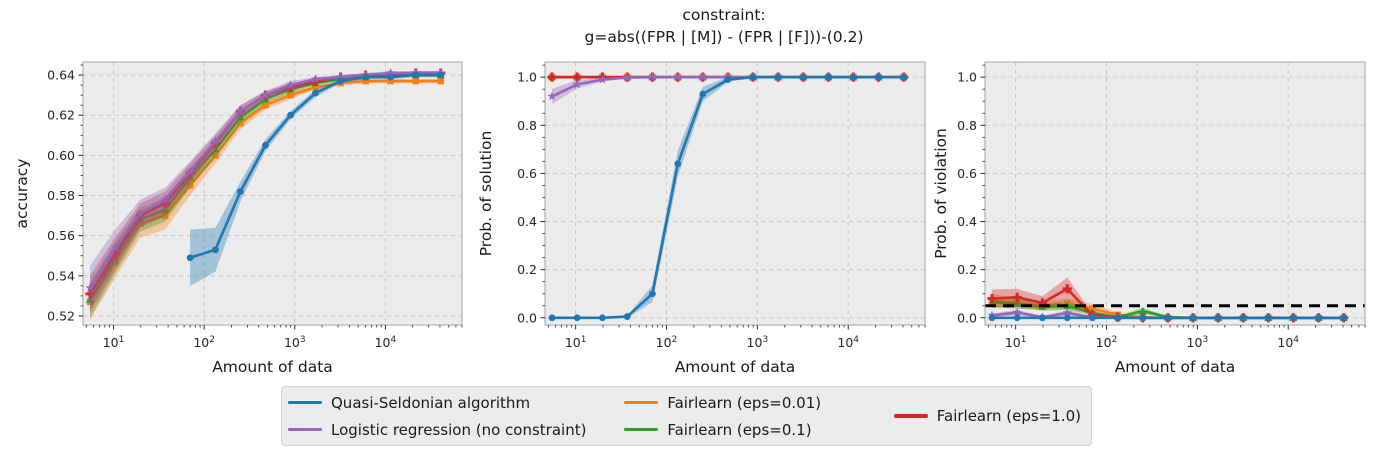 This screenshot has height=452, width=1391. What do you see at coordinates (61, 155) in the screenshot?
I see `y-tick-label: 0.60` at bounding box center [61, 155].